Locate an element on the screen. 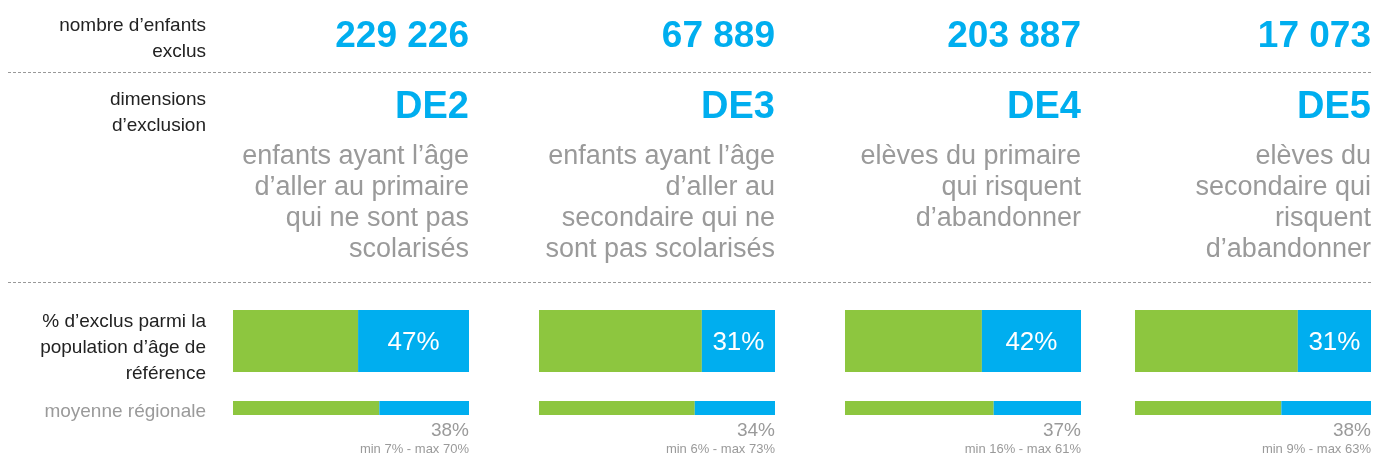 The width and height of the screenshot is (1391, 461). data-label: 34% is located at coordinates (756, 429).